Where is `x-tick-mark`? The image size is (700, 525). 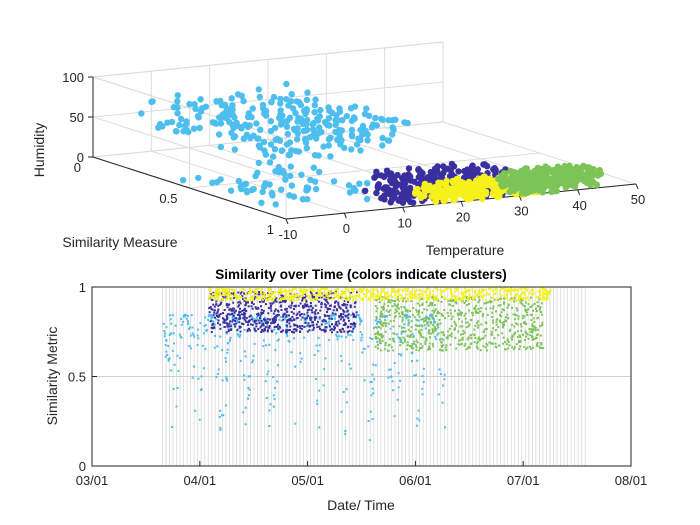 x-tick-mark is located at coordinates (287, 221).